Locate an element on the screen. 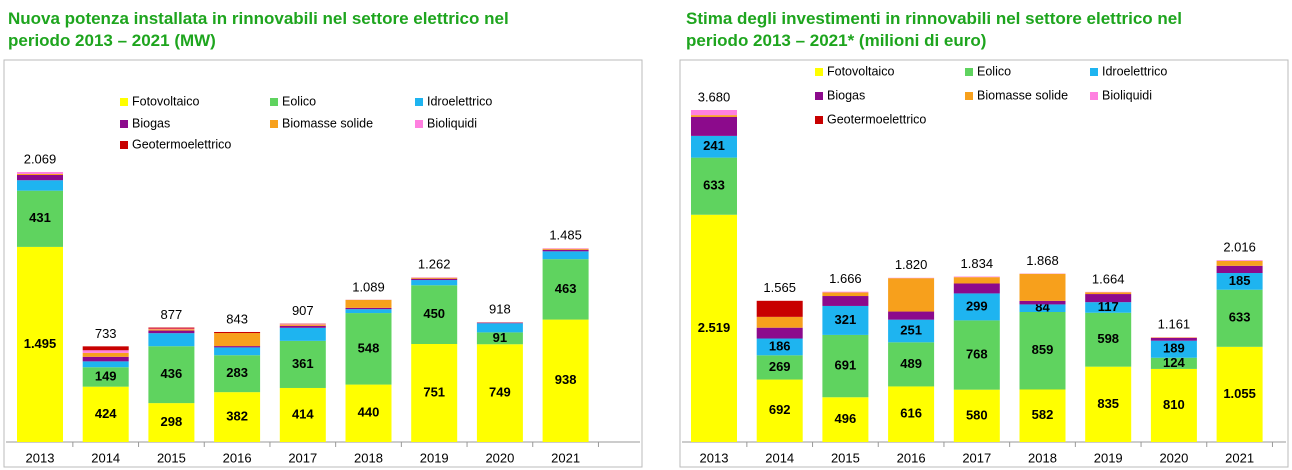 The image size is (1292, 470). segment-label: 149 is located at coordinates (106, 375).